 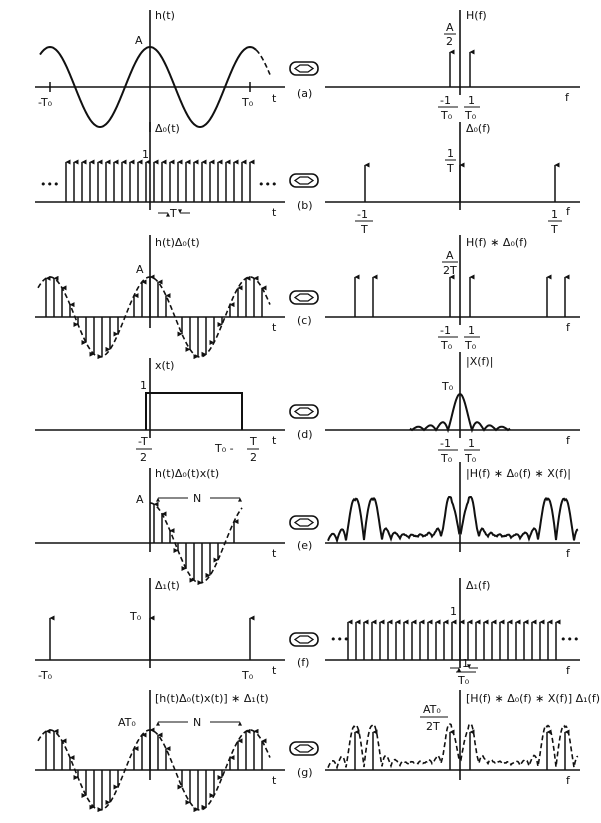 What do you see at coordinates (156, 317) in the screenshot?
I see `sampled-impulses` at bounding box center [156, 317].